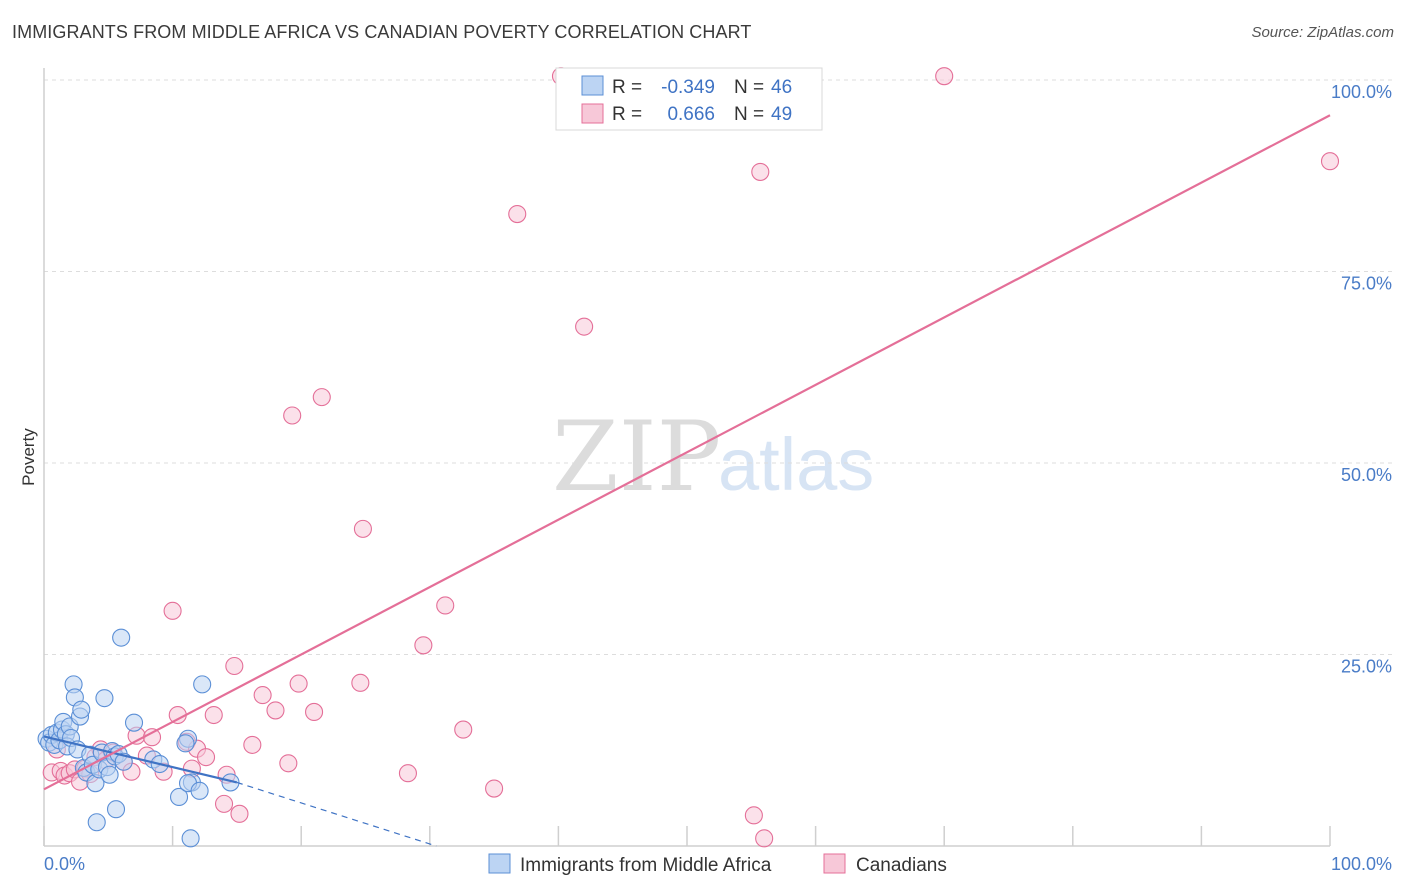  What do you see at coordinates (749, 87) in the screenshot?
I see `stats-n-label-blue: N =` at bounding box center [749, 87].